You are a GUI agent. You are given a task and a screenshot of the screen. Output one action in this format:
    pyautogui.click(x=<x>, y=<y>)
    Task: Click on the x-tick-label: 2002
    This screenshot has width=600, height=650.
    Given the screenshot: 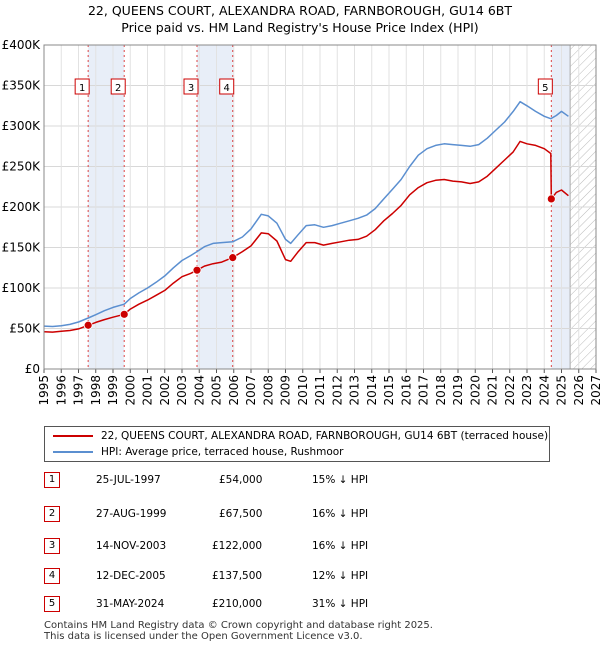 What is the action you would take?
    pyautogui.click(x=165, y=390)
    